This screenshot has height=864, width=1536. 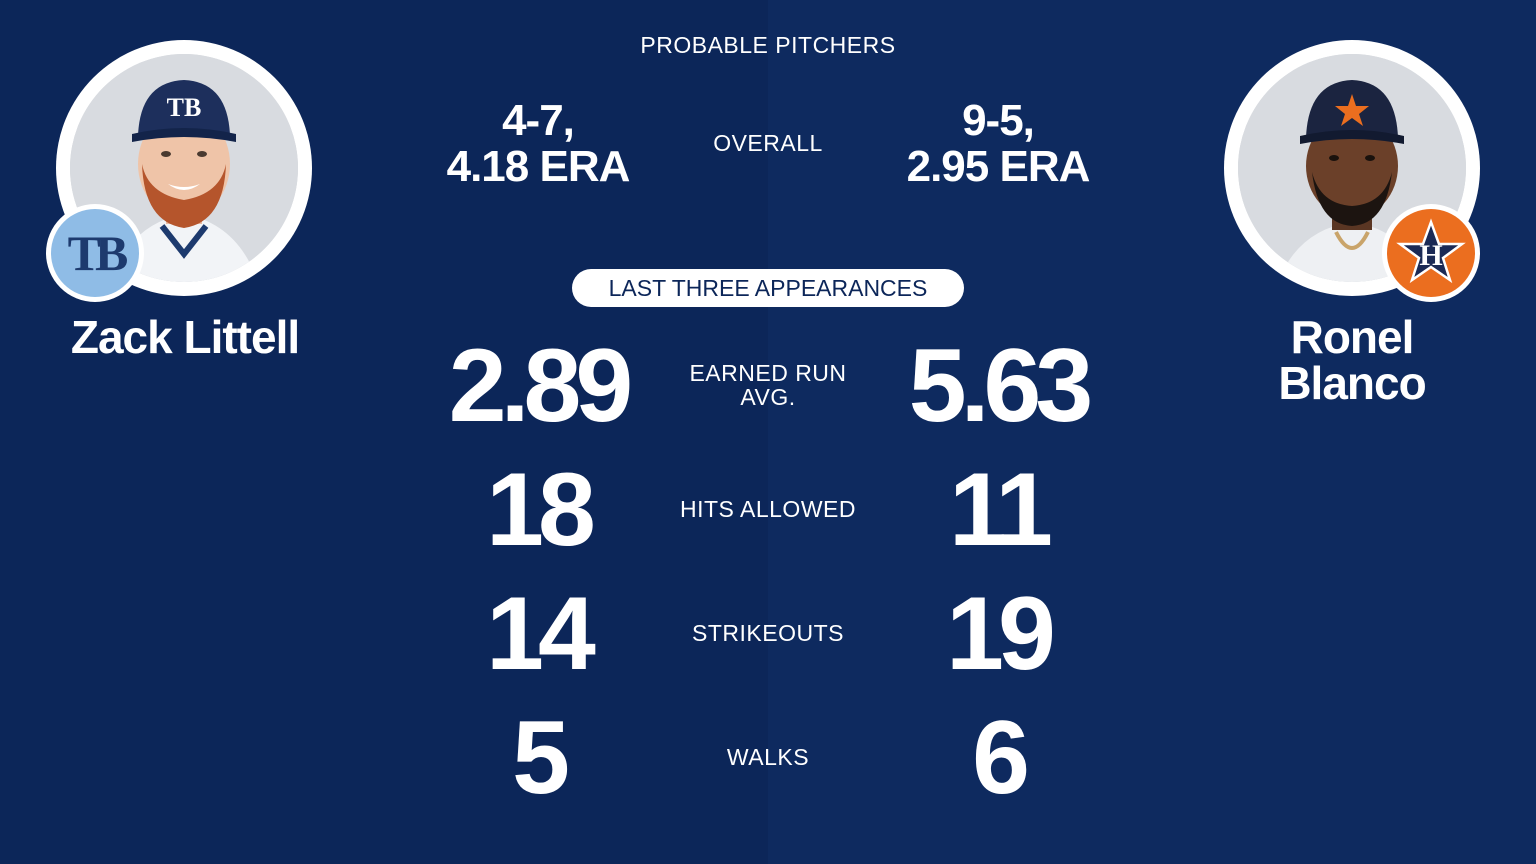 What do you see at coordinates (768, 397) in the screenshot?
I see `era-label-line2: AVG.` at bounding box center [768, 397].